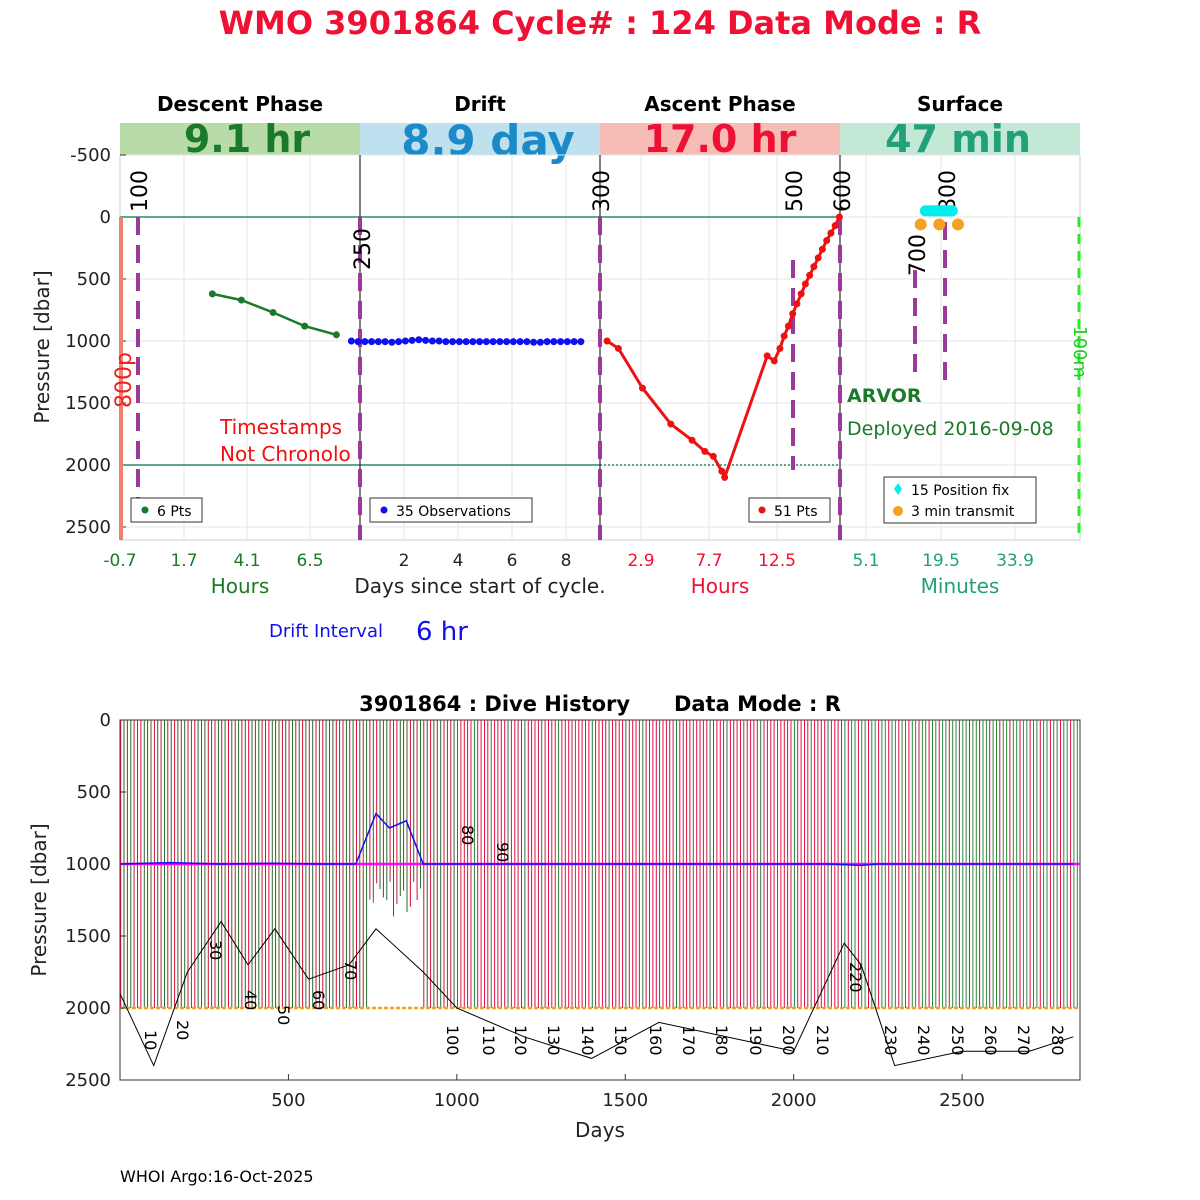 The image size is (1200, 1200). I want to click on ascent-x-tick: 2.9, so click(640, 561).